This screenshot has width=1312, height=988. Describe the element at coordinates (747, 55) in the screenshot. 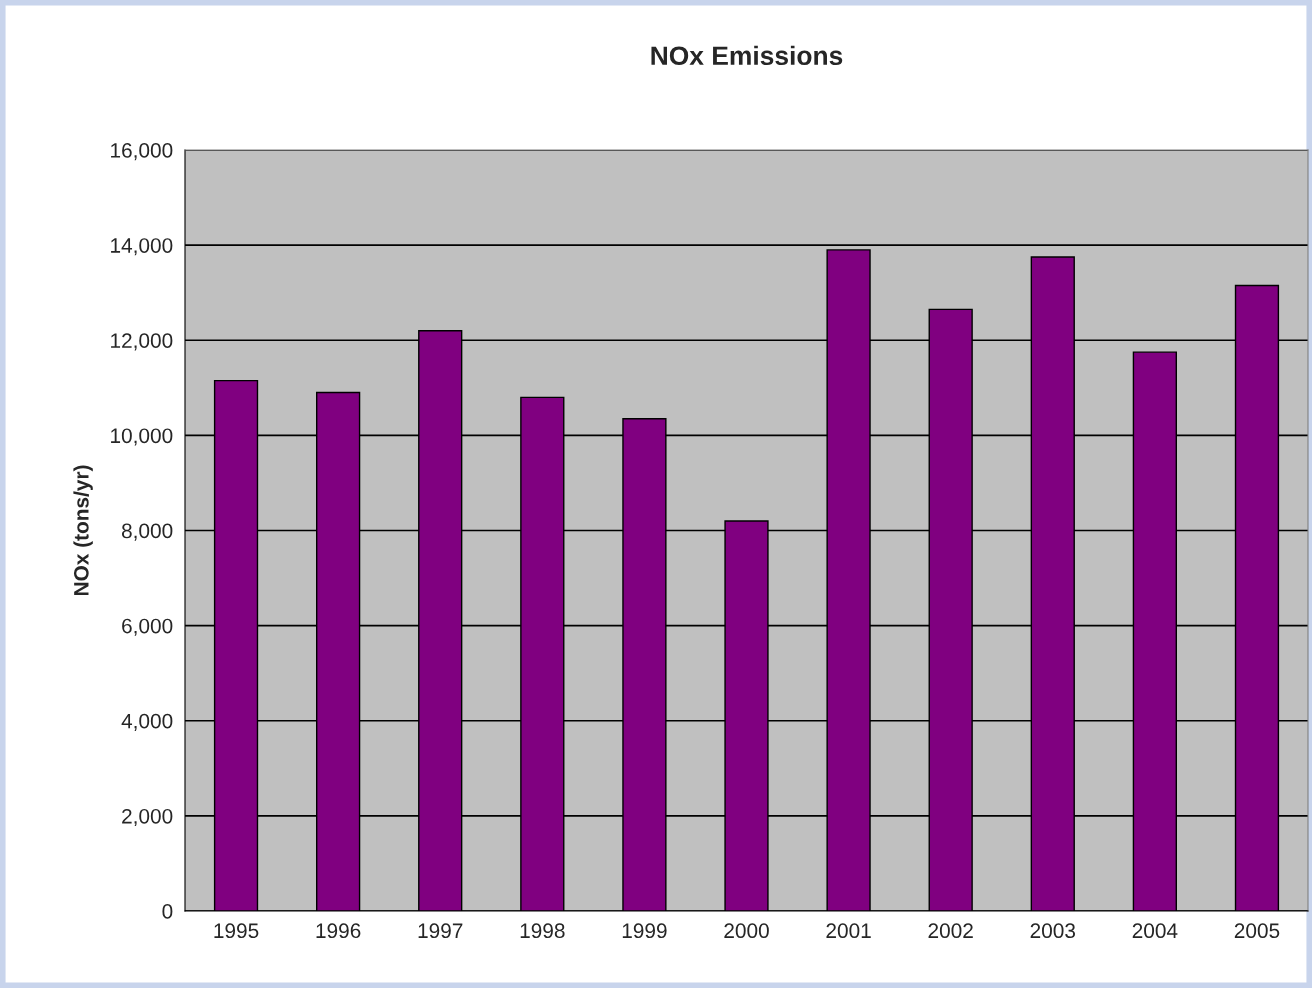

I see `chart-title: NOx Emissions` at that location.